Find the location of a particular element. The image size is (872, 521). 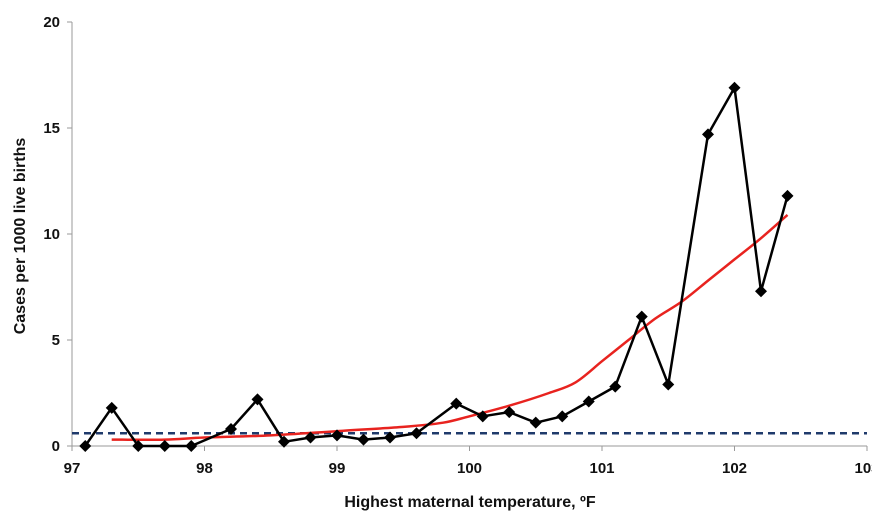

y-tick-label: 20 is located at coordinates (51, 22).